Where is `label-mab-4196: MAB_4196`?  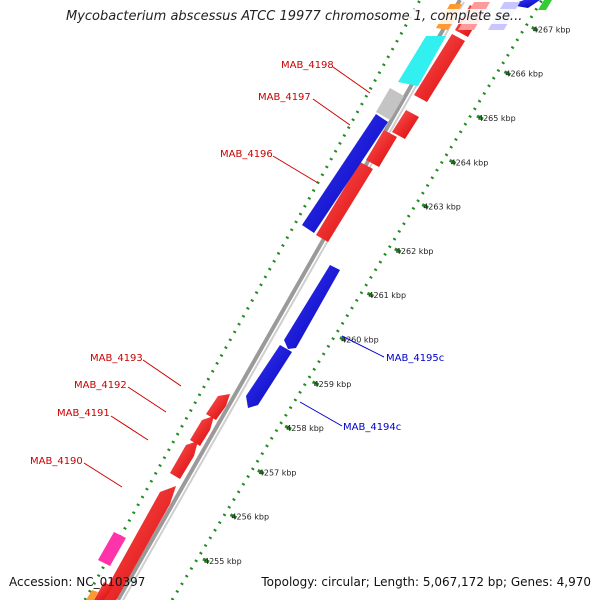 label-mab-4196: MAB_4196 is located at coordinates (246, 154).